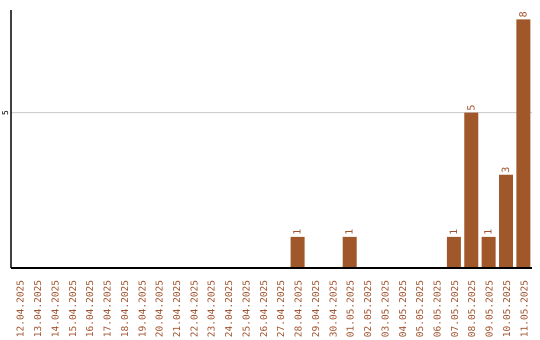 This screenshot has height=340, width=540. What do you see at coordinates (403, 309) in the screenshot?
I see `x-tick-label: 04.05.2025` at bounding box center [403, 309].